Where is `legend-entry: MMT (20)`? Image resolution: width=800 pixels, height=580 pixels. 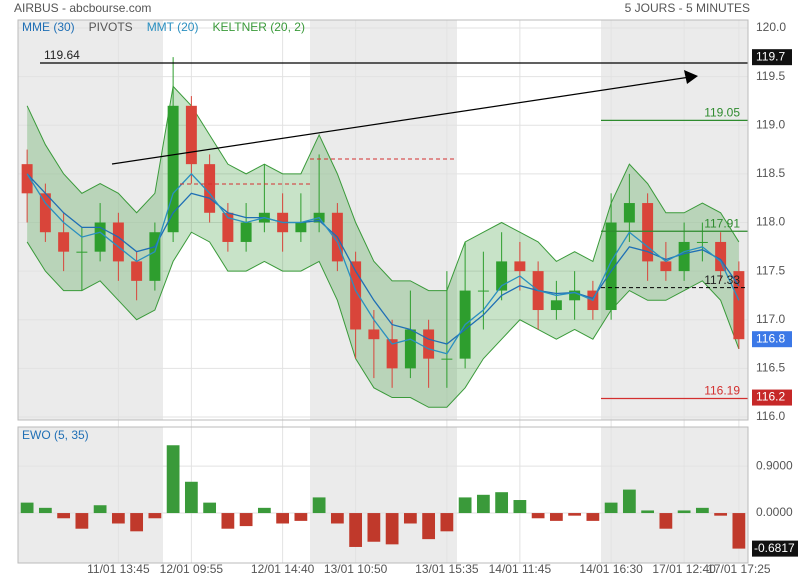
legend-entry: MMT (20) is located at coordinates (173, 27).